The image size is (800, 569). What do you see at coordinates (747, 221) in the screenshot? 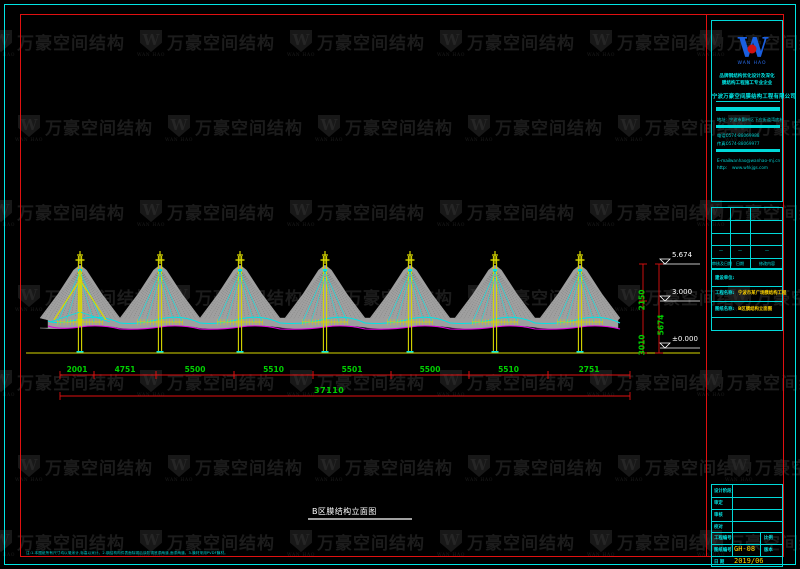
I see `grid-row-divider` at bounding box center [747, 221].